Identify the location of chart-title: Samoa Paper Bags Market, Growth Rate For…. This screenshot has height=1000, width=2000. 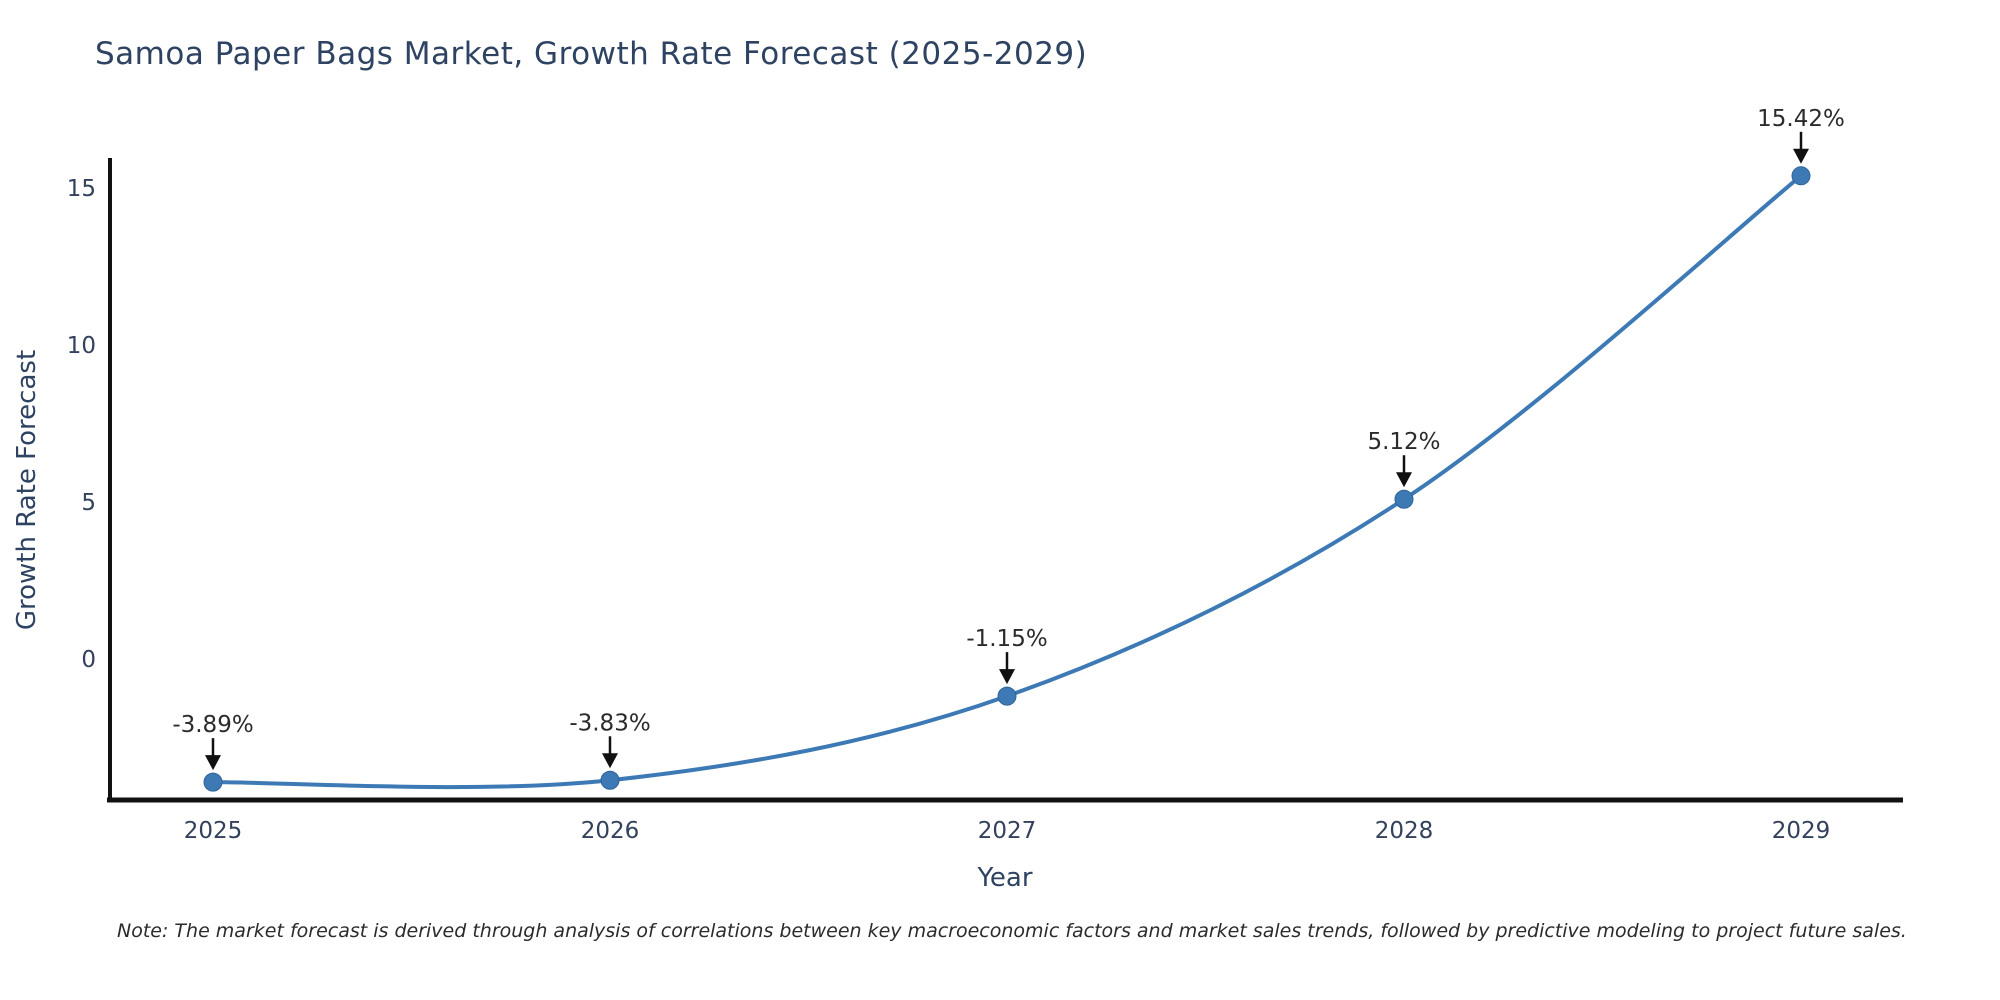
(591, 54).